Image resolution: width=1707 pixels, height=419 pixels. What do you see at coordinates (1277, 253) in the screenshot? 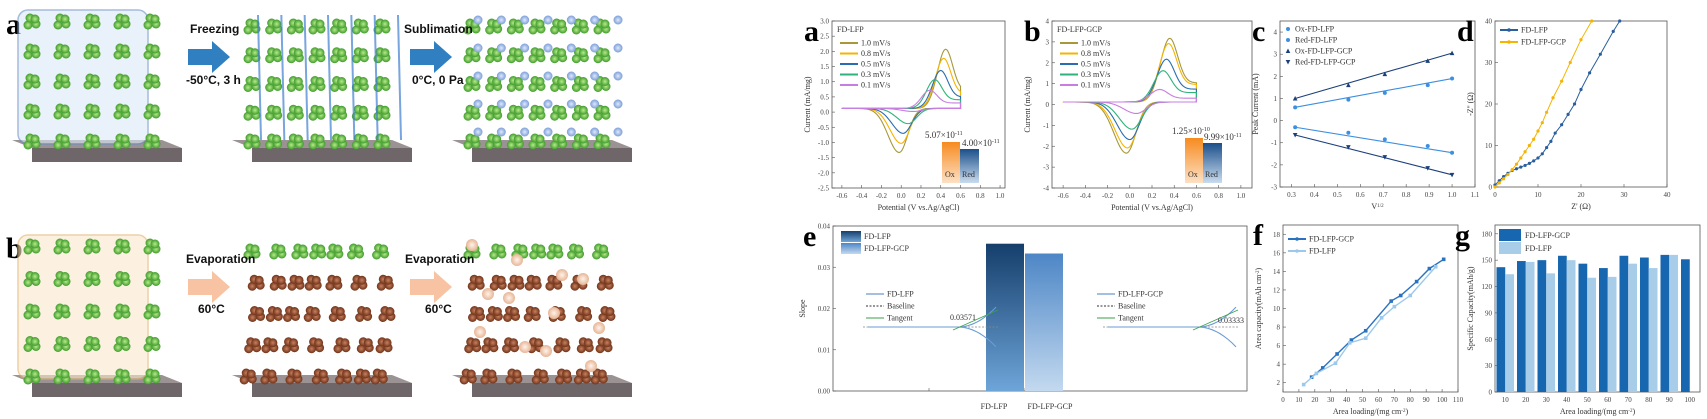
I see `y-tick-label: 16` at bounding box center [1277, 253].